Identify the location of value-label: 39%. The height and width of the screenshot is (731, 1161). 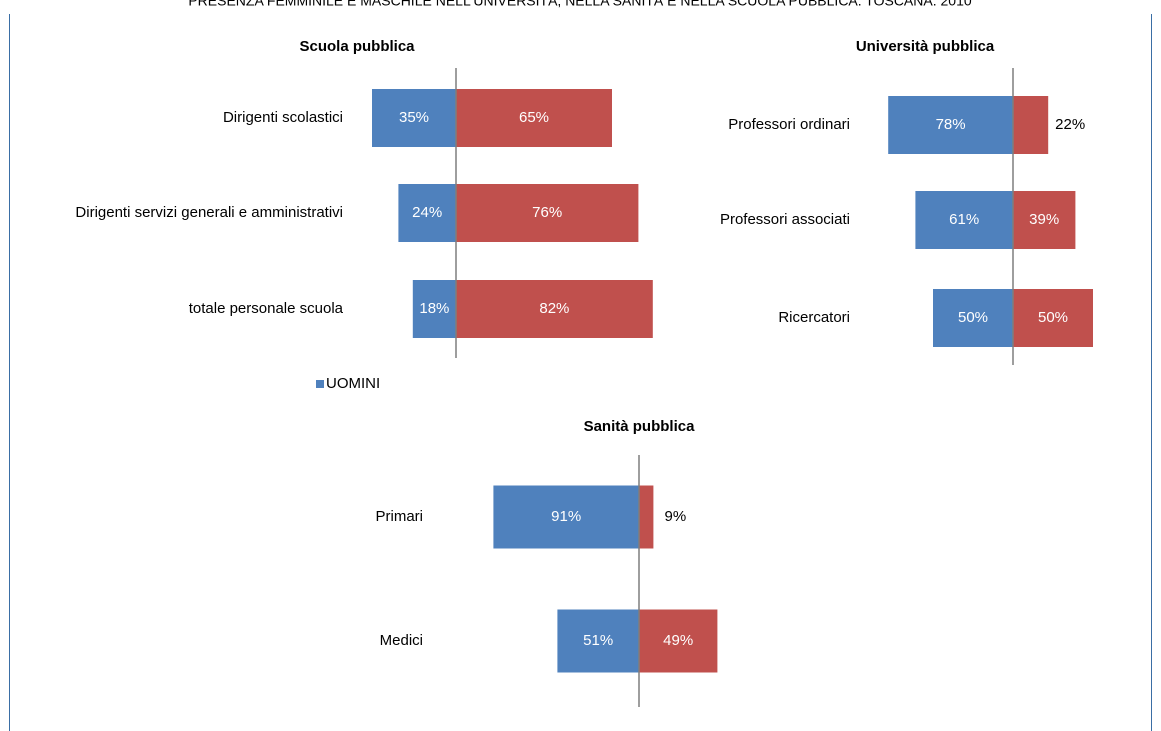
(1044, 219).